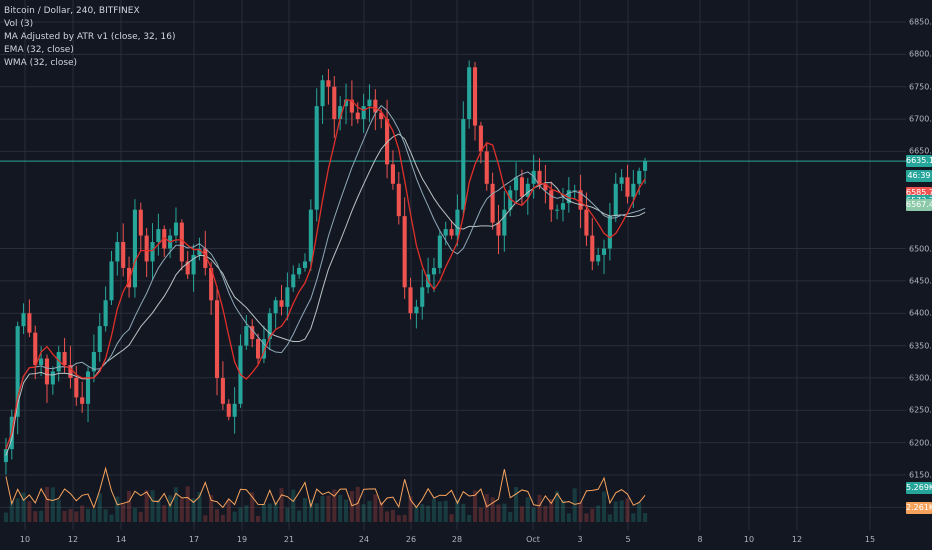 Image resolution: width=932 pixels, height=550 pixels. I want to click on time-label: 10, so click(25, 539).